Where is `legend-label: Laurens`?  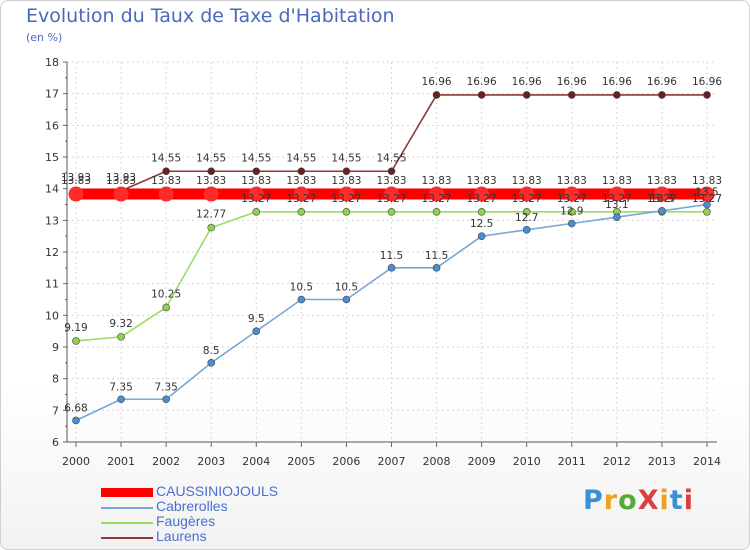 legend-label: Laurens is located at coordinates (181, 536).